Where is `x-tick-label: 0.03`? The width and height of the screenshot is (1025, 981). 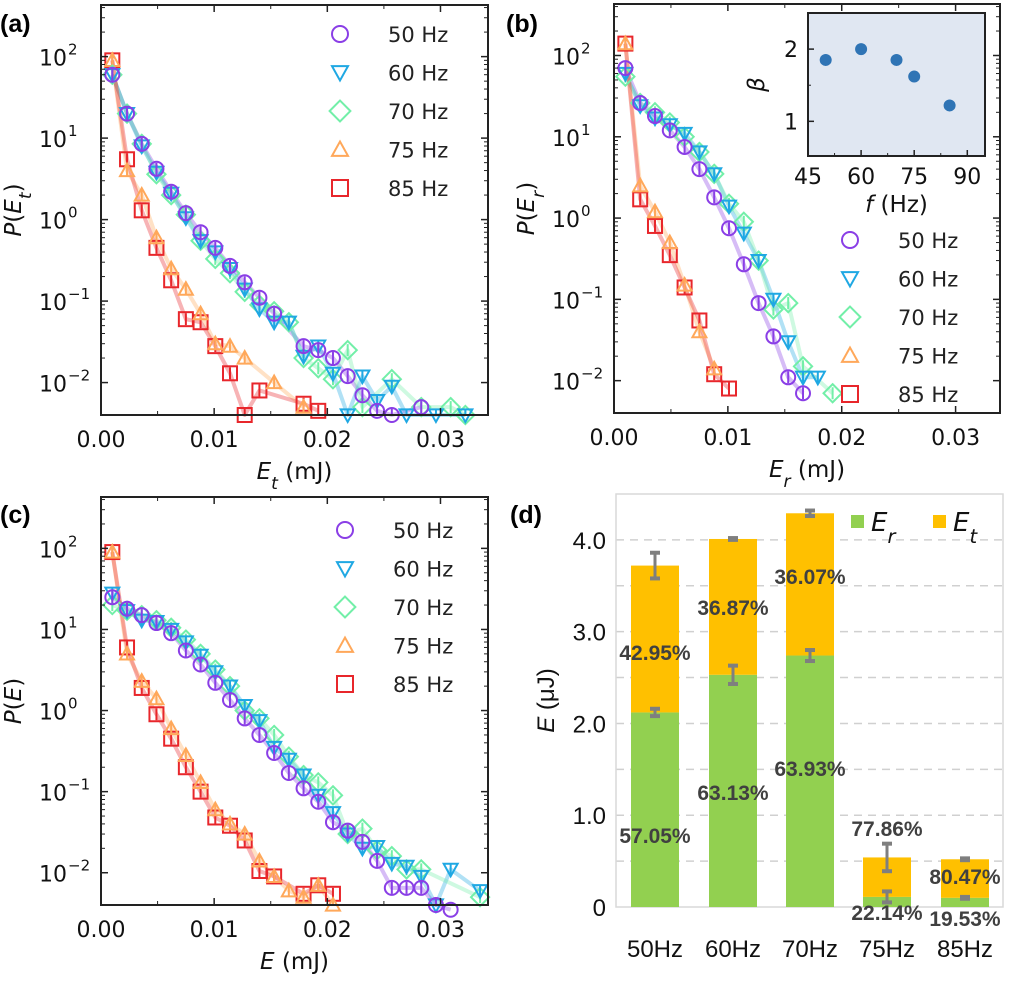 x-tick-label: 0.03 is located at coordinates (955, 438).